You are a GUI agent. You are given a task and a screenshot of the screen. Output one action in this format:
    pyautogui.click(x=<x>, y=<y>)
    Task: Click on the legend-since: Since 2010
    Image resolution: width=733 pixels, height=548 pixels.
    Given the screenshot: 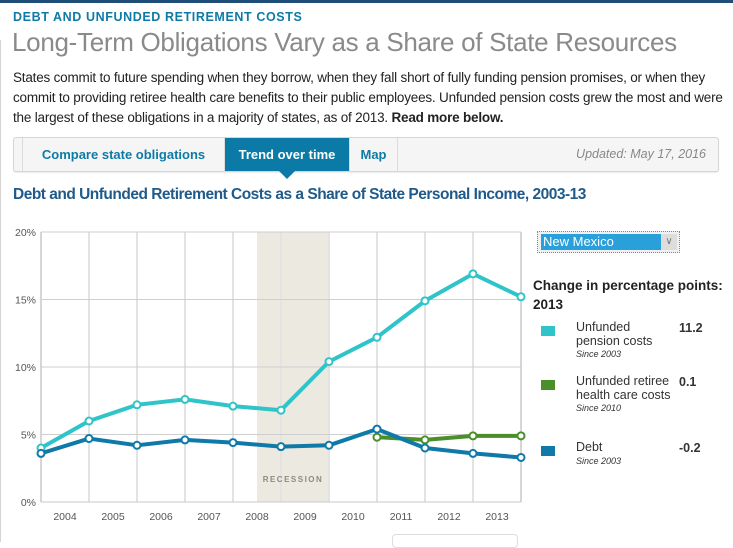 What is the action you would take?
    pyautogui.click(x=599, y=408)
    